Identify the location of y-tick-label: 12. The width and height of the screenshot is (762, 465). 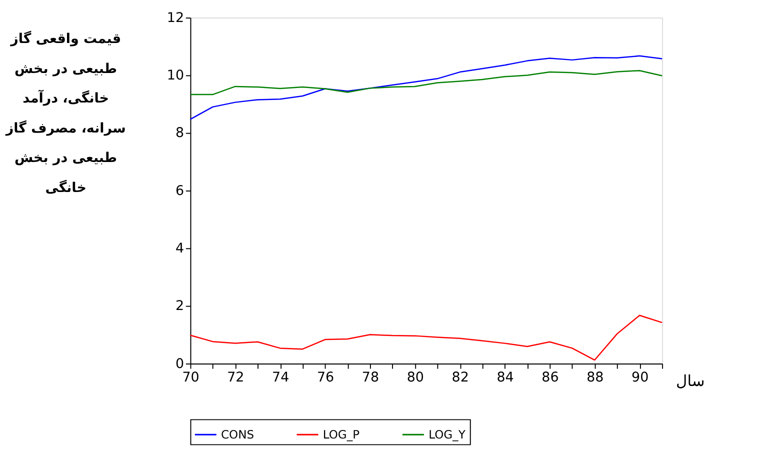
(175, 18).